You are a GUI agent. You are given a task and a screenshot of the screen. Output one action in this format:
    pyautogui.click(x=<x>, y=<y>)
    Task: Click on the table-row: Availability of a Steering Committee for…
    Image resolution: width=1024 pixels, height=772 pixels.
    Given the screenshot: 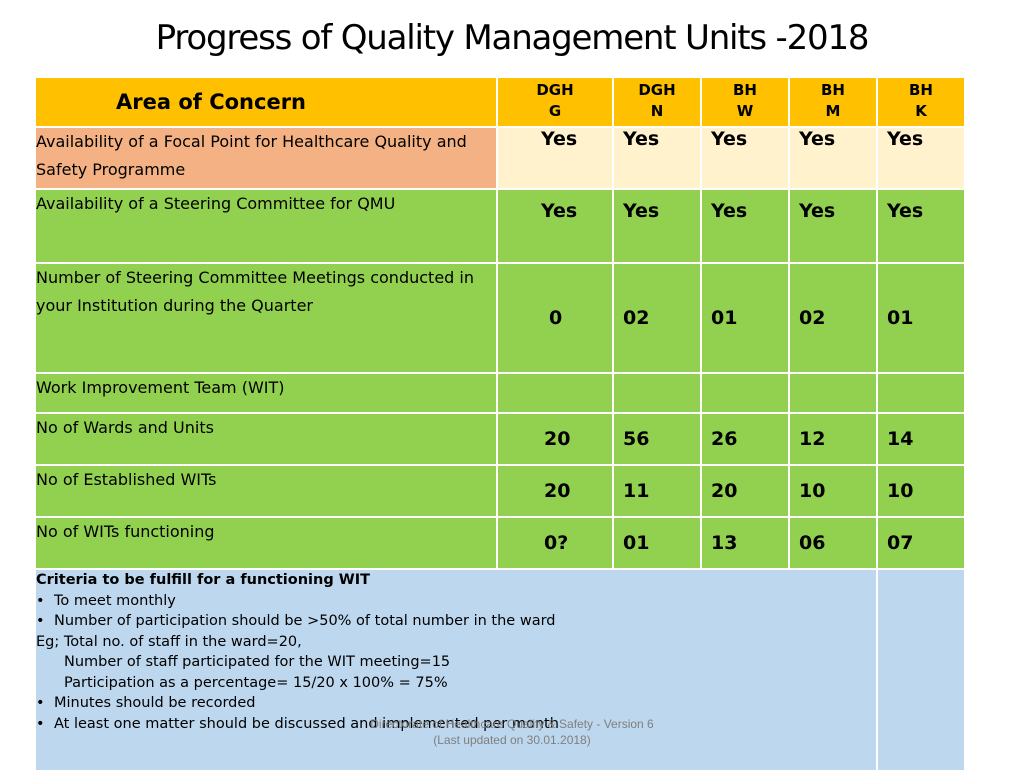 What is the action you would take?
    pyautogui.click(x=500, y=226)
    